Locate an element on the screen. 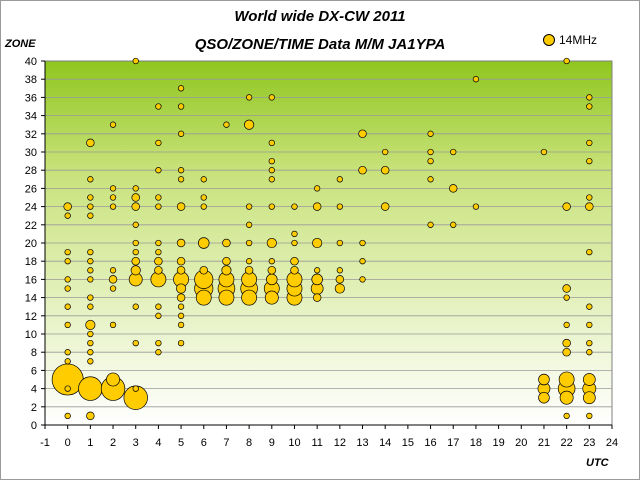  x-tick-label: 8 is located at coordinates (249, 443).